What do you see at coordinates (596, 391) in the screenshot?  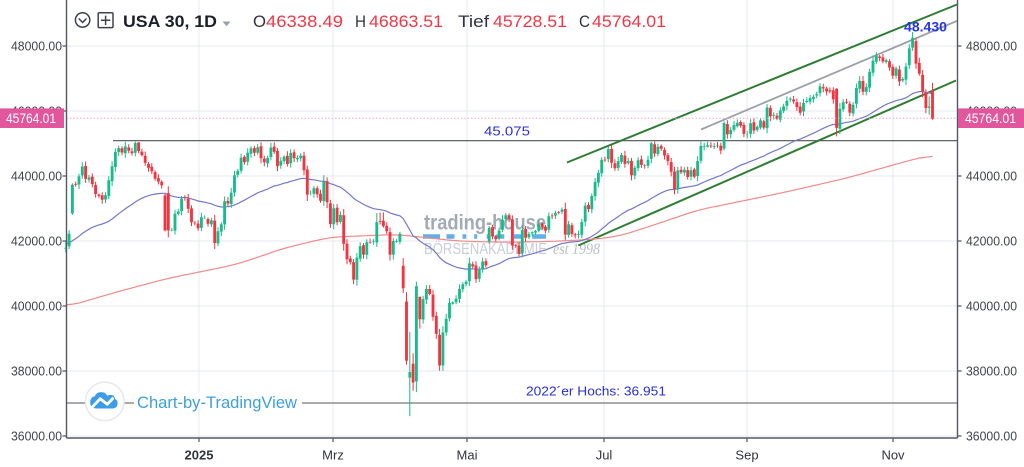 I see `svg-text: 2022´er Hochs: 36.951` at bounding box center [596, 391].